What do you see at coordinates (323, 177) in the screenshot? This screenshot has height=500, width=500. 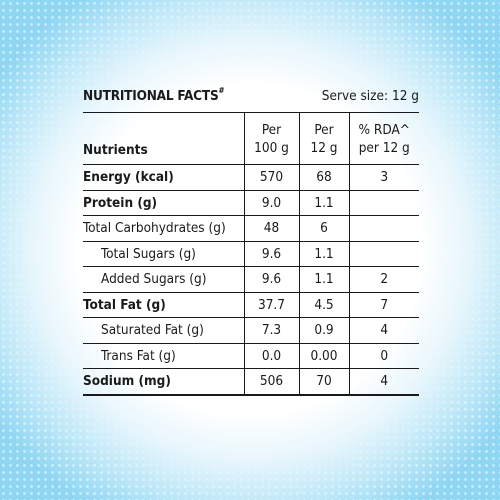 I see `per12-value: 68` at bounding box center [323, 177].